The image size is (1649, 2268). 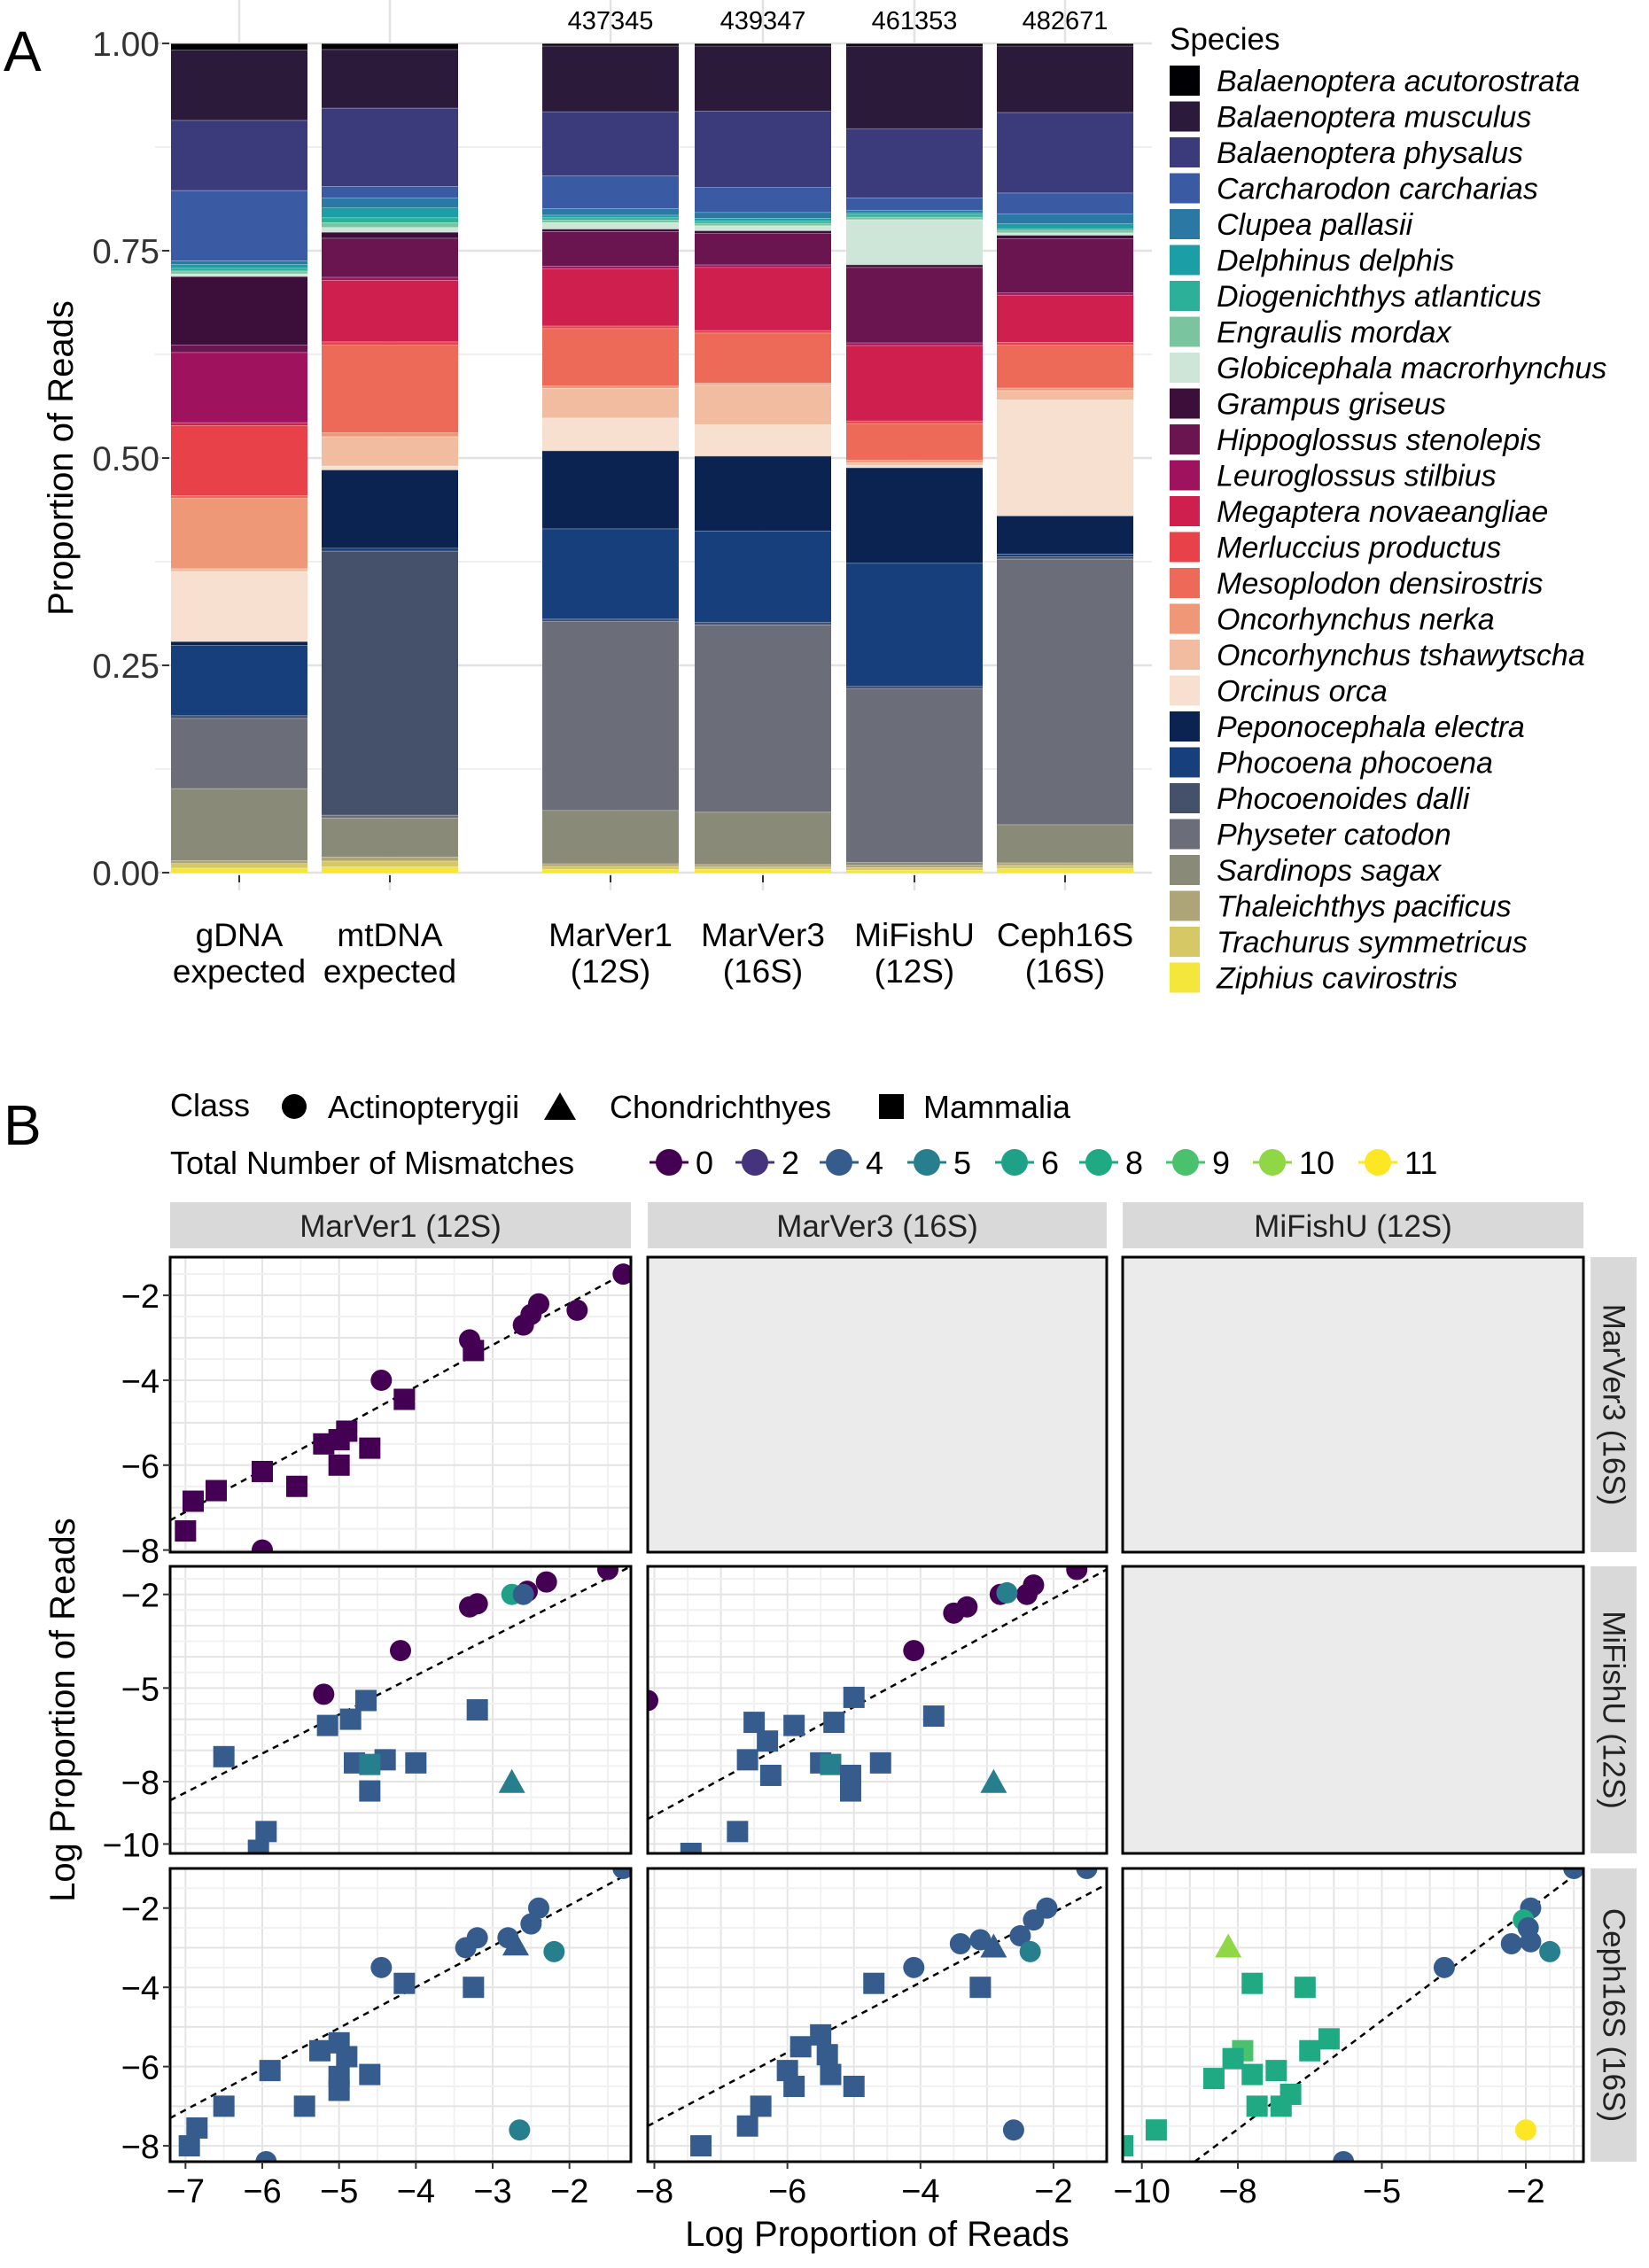 I want to click on legend-label: Orcinus orca, so click(x=1302, y=692).